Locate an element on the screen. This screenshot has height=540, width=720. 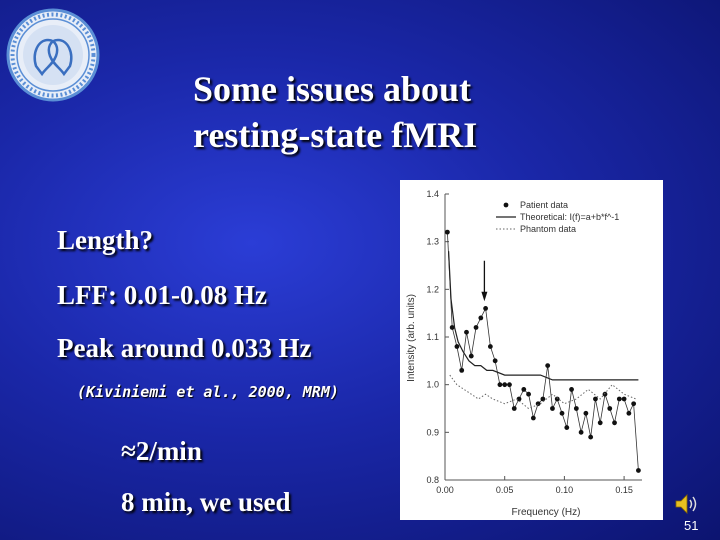
speaker-icon is located at coordinates (687, 504).